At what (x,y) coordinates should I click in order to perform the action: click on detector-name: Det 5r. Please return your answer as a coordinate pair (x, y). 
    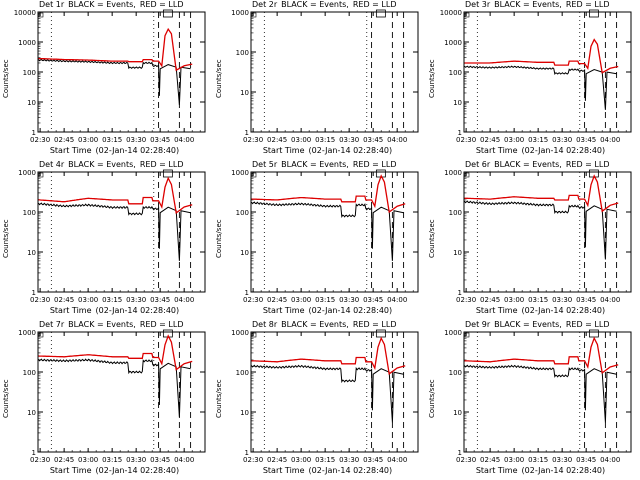
    Looking at the image, I should click on (265, 164).